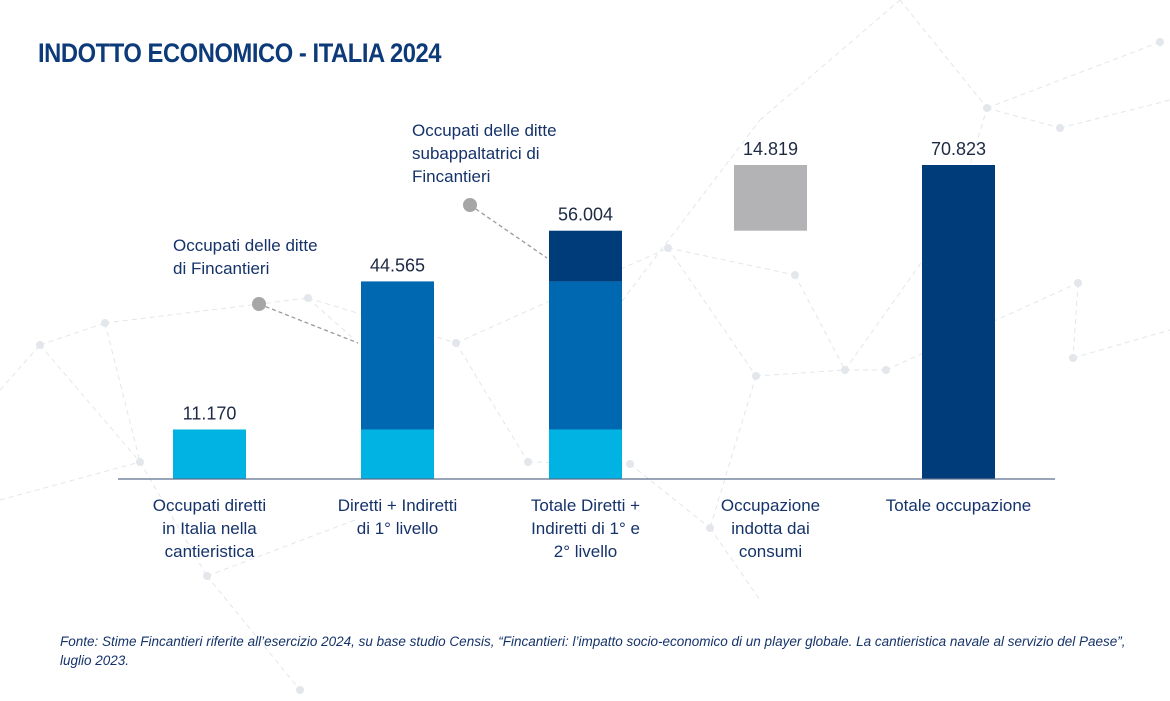 Image resolution: width=1170 pixels, height=701 pixels. What do you see at coordinates (397, 265) in the screenshot?
I see `value-label-2: 44.565` at bounding box center [397, 265].